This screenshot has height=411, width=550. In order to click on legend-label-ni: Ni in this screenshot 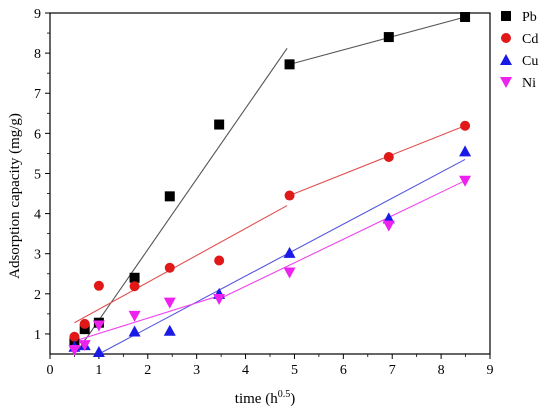, I will do `click(529, 83)`.